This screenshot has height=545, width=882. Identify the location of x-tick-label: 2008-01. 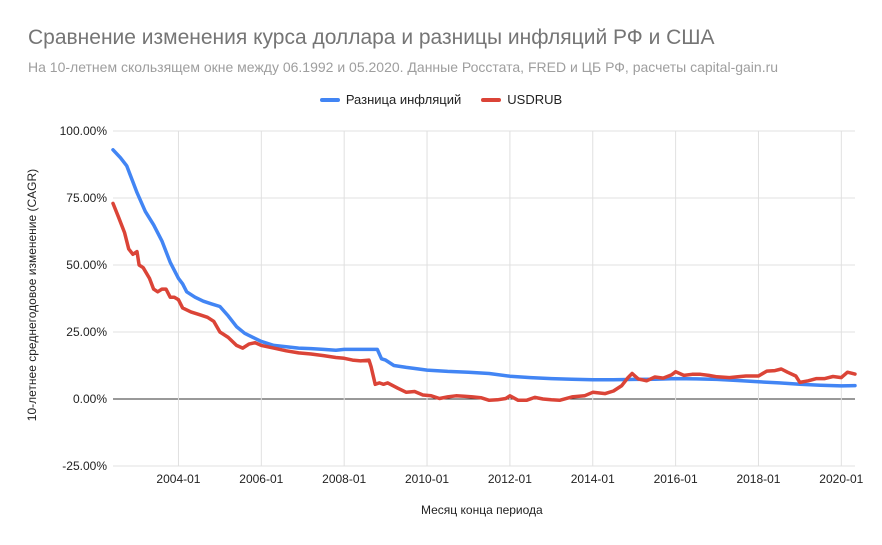
(344, 479).